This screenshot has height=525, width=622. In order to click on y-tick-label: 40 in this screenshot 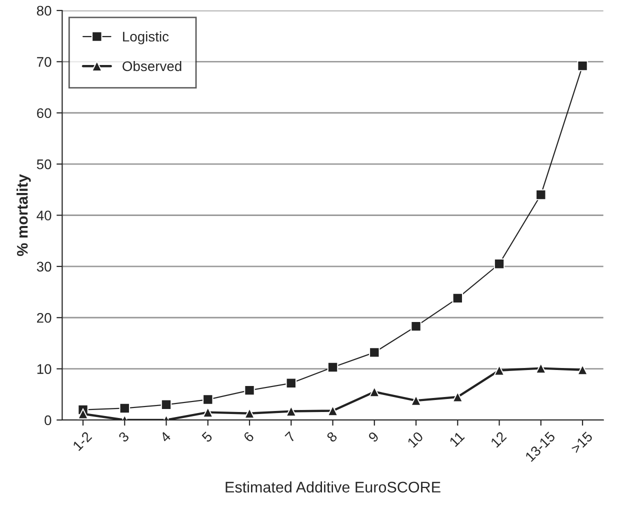, I will do `click(44, 215)`.